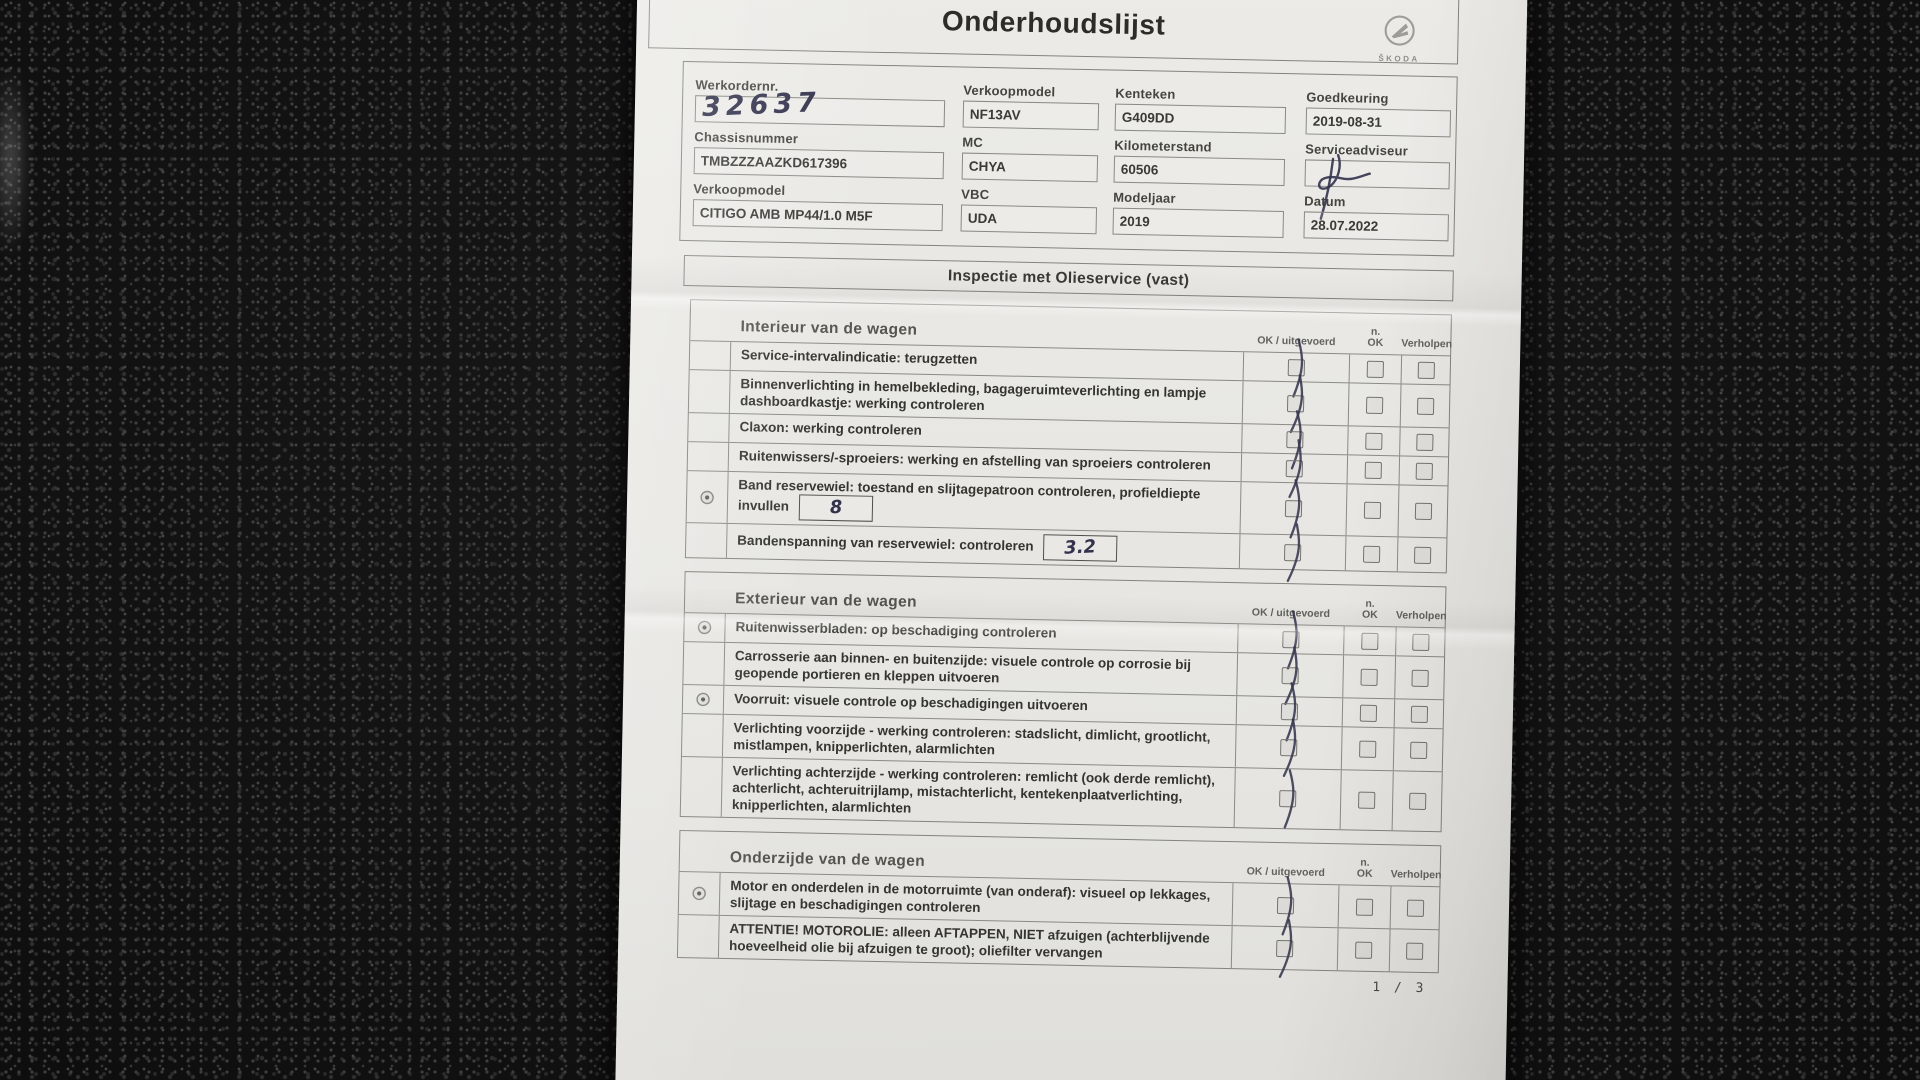 The width and height of the screenshot is (1920, 1080). I want to click on form-field: Serviceadviseur, so click(1383, 180).